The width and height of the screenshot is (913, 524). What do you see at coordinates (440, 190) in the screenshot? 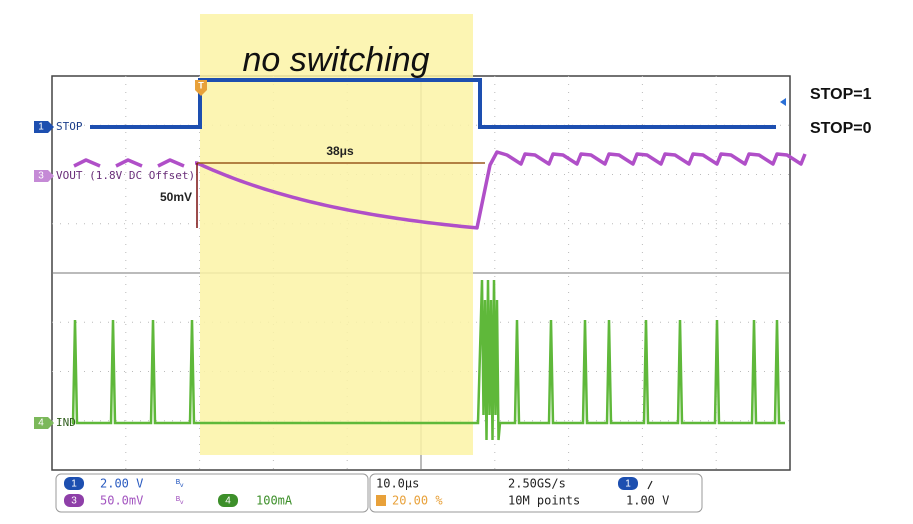
I see `vout-trace` at bounding box center [440, 190].